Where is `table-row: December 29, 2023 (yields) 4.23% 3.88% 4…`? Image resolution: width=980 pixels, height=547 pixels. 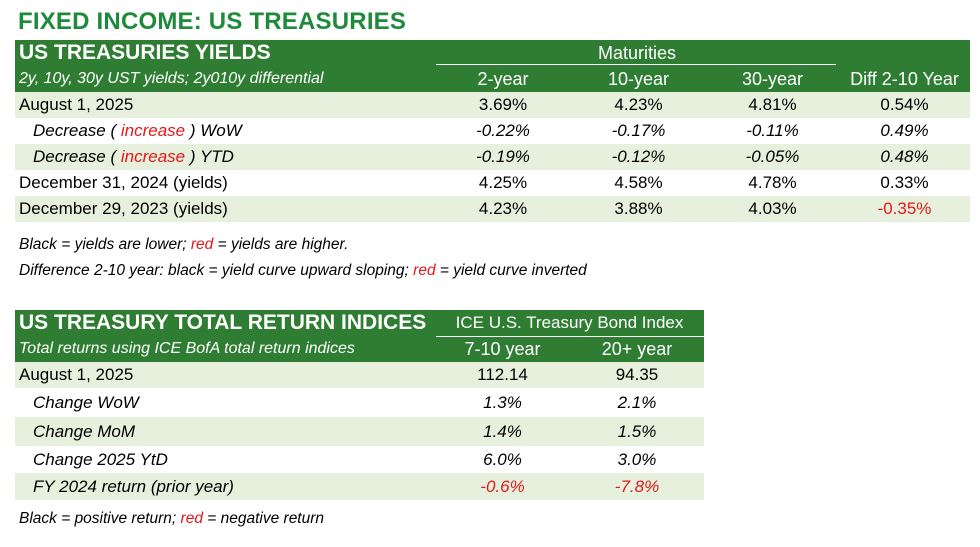
table-row: December 29, 2023 (yields) 4.23% 3.88% 4… is located at coordinates (492, 209).